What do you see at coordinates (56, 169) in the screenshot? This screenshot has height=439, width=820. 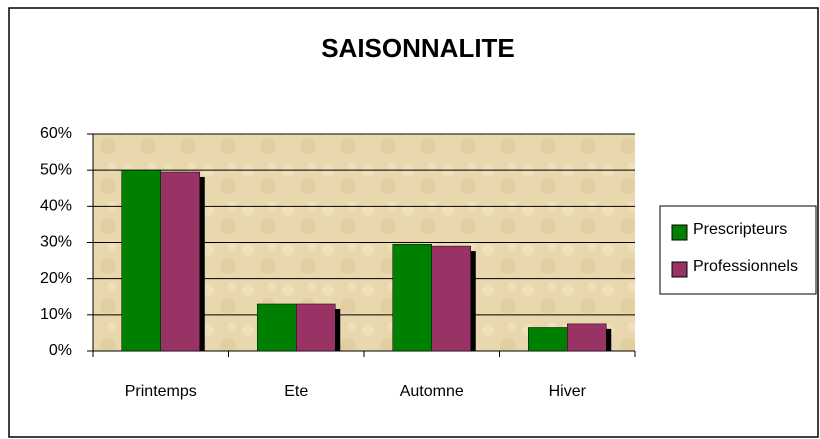 I see `y-tick-label: 50%` at bounding box center [56, 169].